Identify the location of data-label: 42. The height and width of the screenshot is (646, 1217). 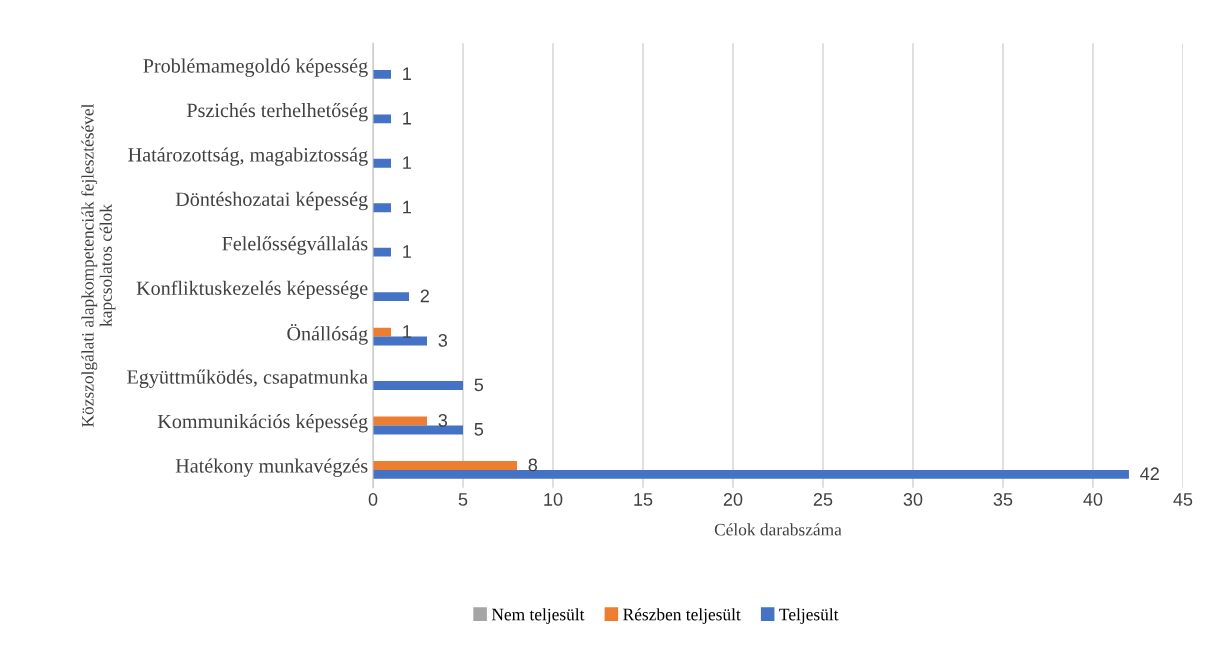
(1149, 473).